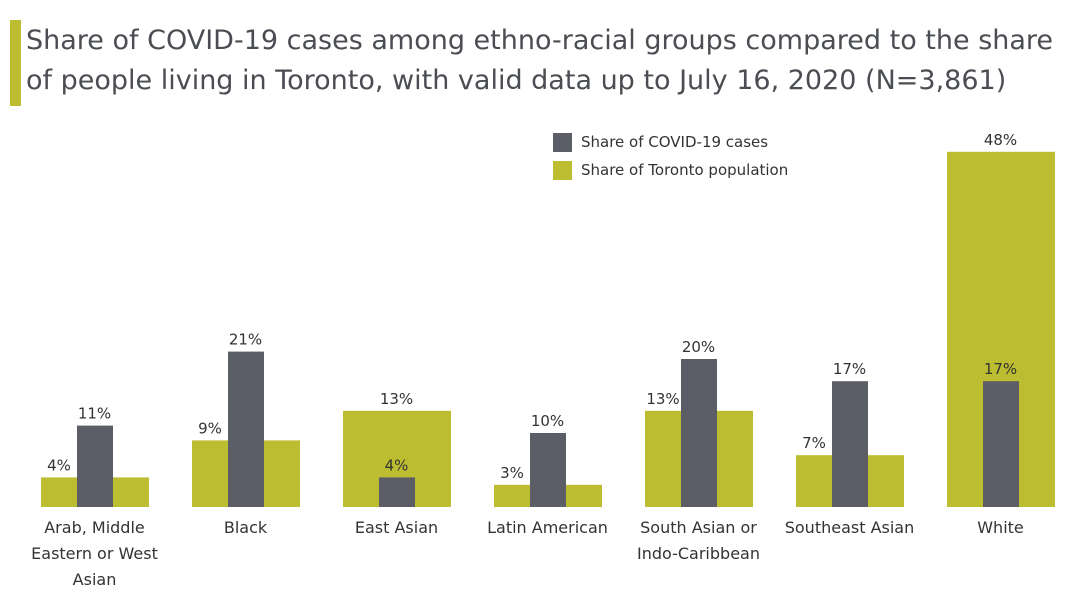  Describe the element at coordinates (1000, 527) in the screenshot. I see `category-label: White` at that location.